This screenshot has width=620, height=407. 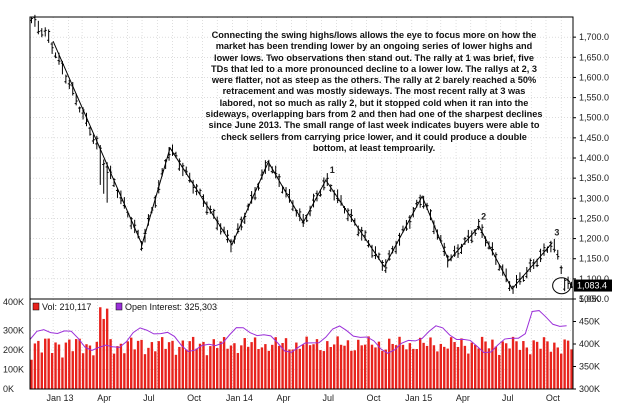 What do you see at coordinates (562, 286) in the screenshot?
I see `circled-area-marker` at bounding box center [562, 286].